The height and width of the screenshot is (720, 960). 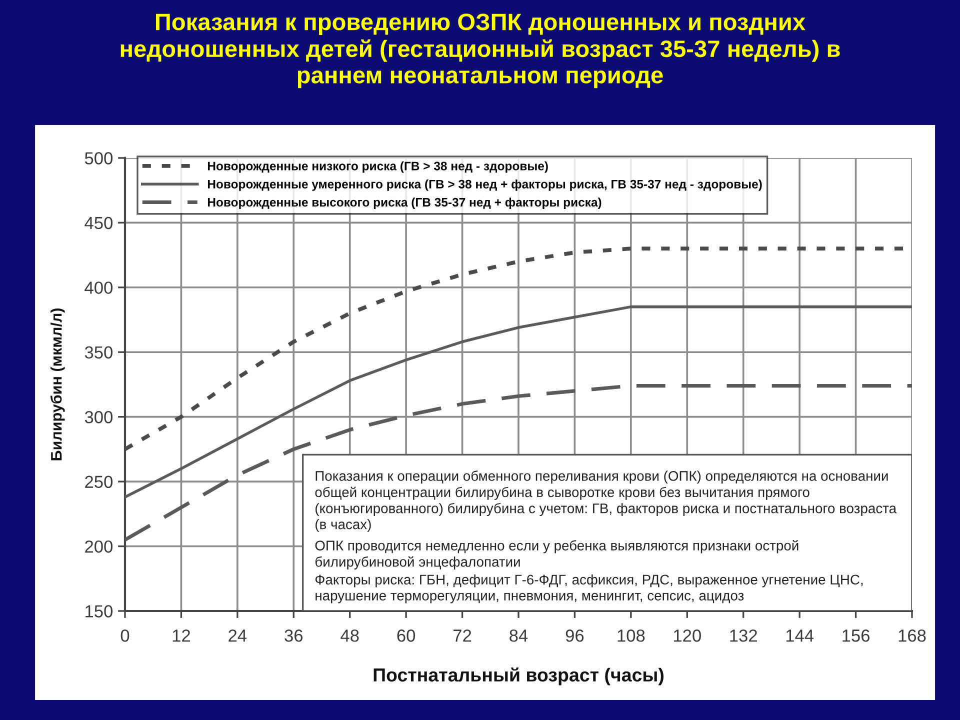 What do you see at coordinates (378, 167) in the screenshot?
I see `legend-label: Новорожденные низкого риска (ГВ > 38 нед - здоровые)` at bounding box center [378, 167].